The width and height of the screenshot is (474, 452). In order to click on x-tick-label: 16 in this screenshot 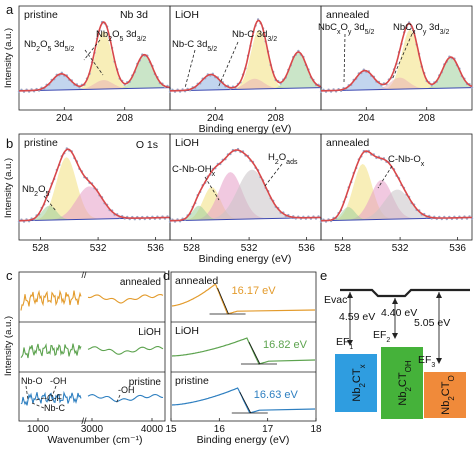, I will do `click(220, 429)`.